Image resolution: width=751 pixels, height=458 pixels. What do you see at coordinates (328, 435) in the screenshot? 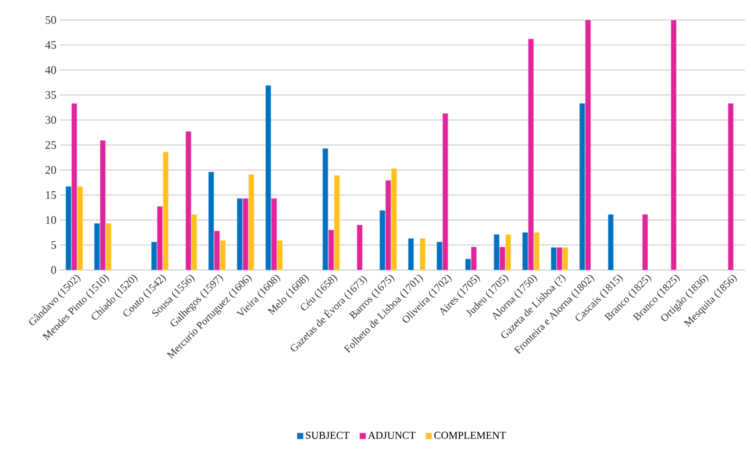
I see `legend-label: SUBJECT` at bounding box center [328, 435].